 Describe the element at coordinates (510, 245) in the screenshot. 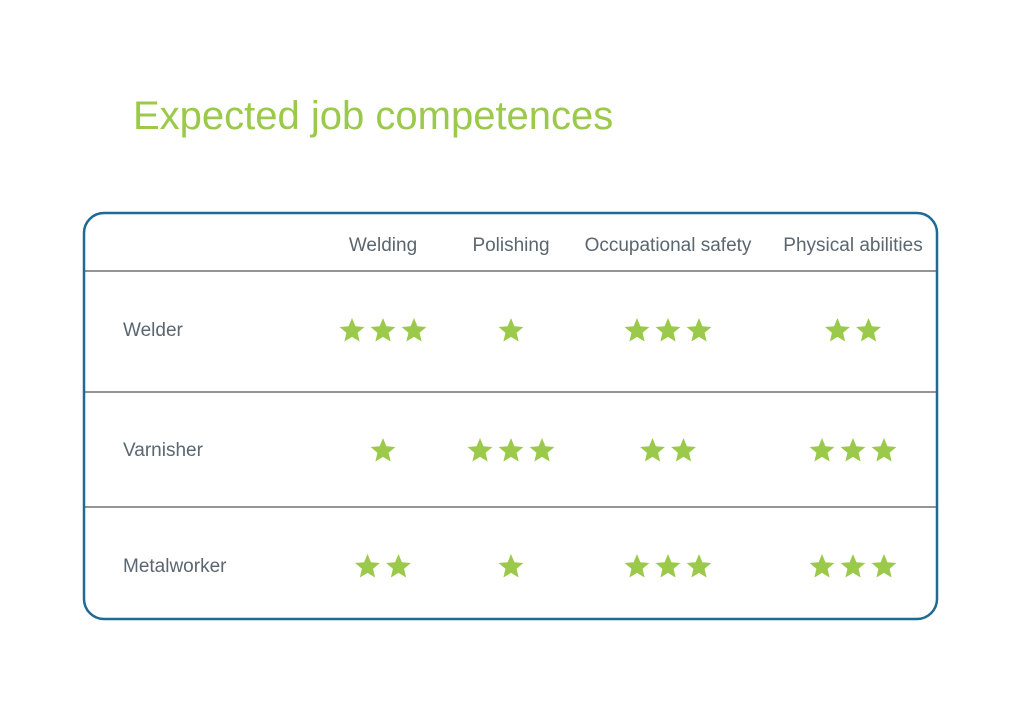

I see `column-header: Polishing` at that location.